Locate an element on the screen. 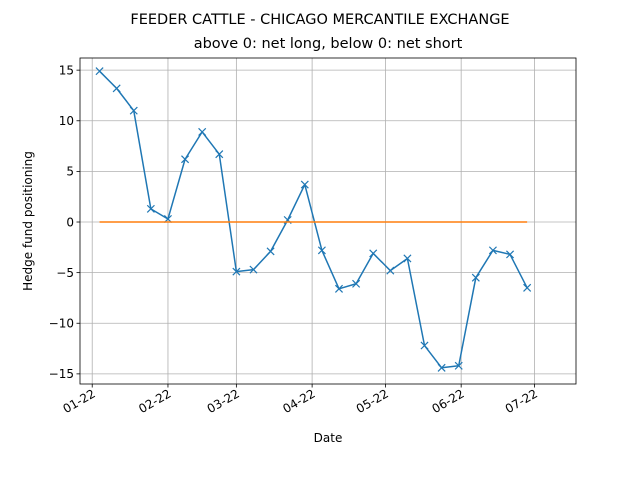 The width and height of the screenshot is (640, 480). y-tick-label: 15 is located at coordinates (66, 70).